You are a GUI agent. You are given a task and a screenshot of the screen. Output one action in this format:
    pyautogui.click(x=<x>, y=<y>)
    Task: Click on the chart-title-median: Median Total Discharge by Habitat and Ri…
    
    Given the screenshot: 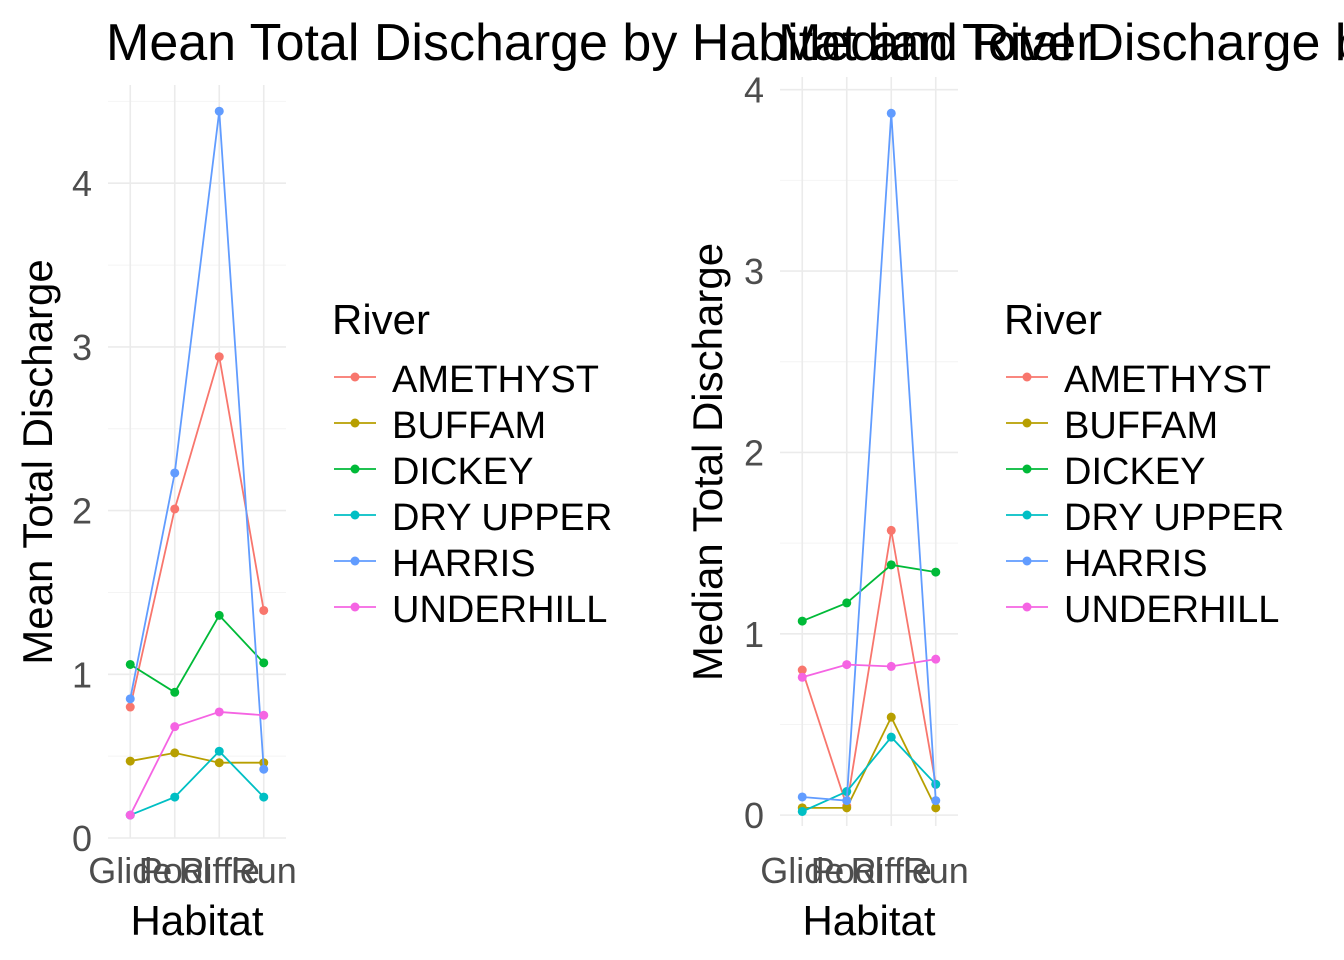 What is the action you would take?
    pyautogui.click(x=1061, y=43)
    